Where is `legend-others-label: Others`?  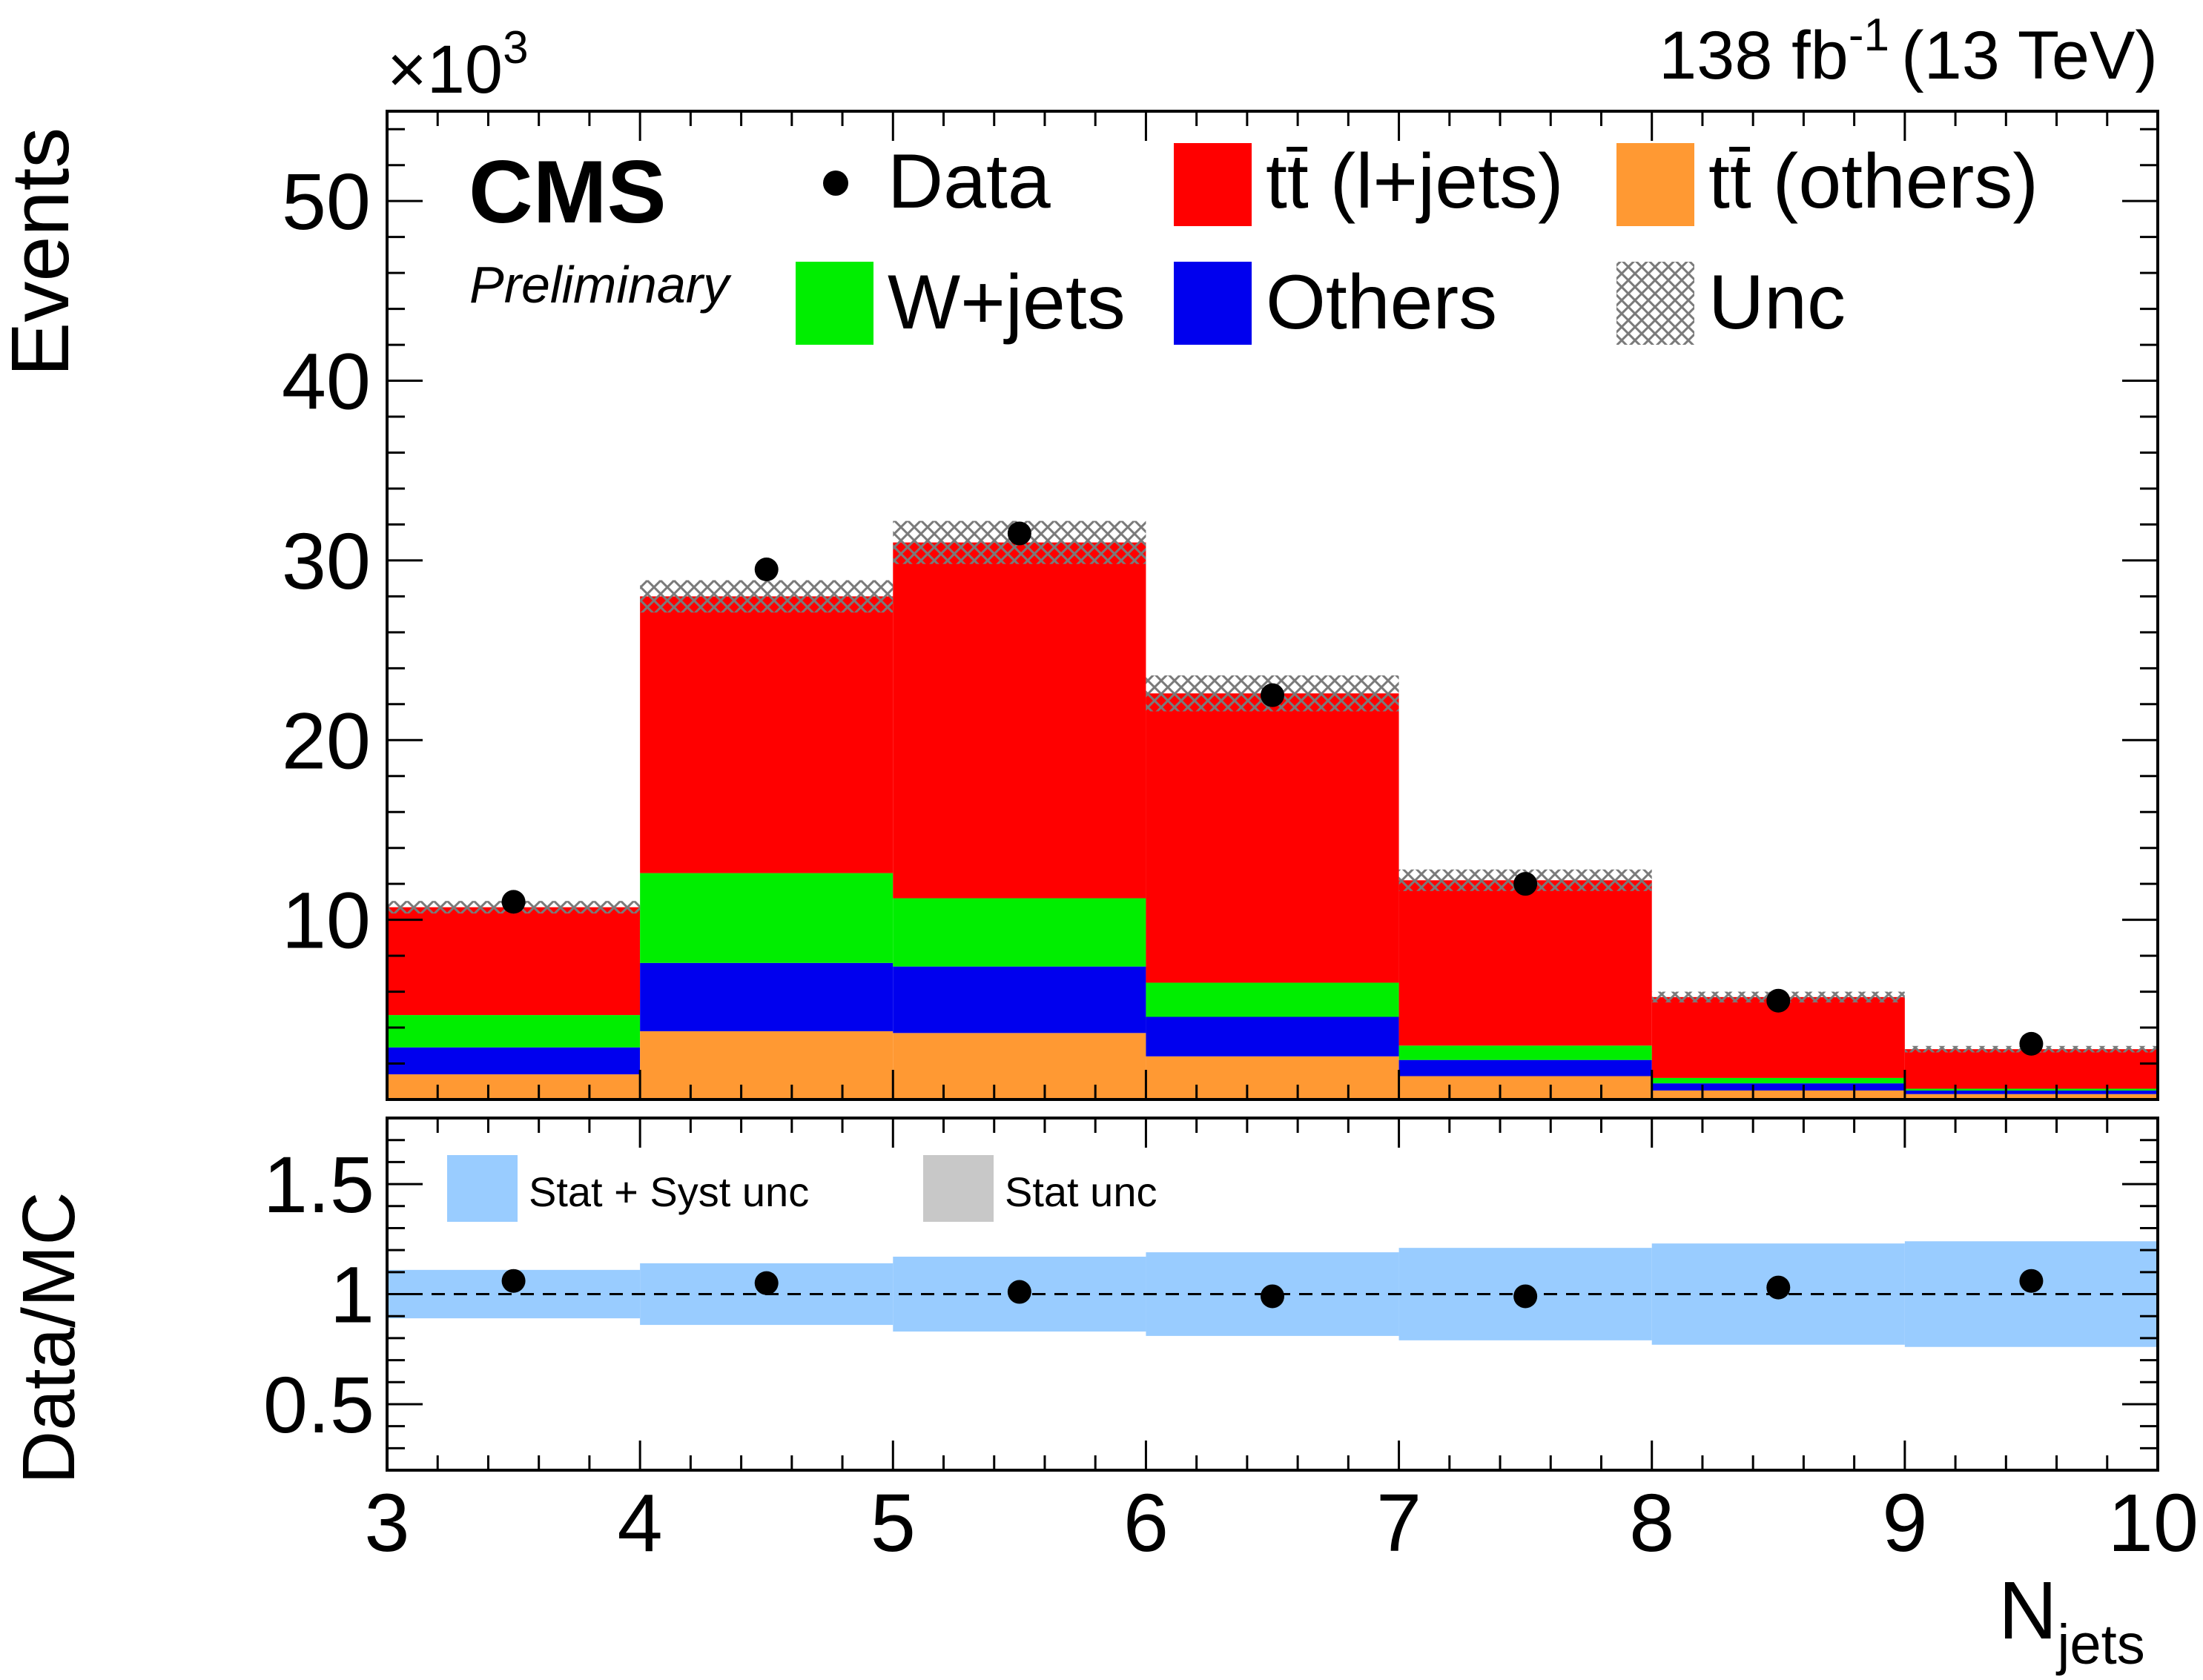
legend-others-label: Others is located at coordinates (1382, 302).